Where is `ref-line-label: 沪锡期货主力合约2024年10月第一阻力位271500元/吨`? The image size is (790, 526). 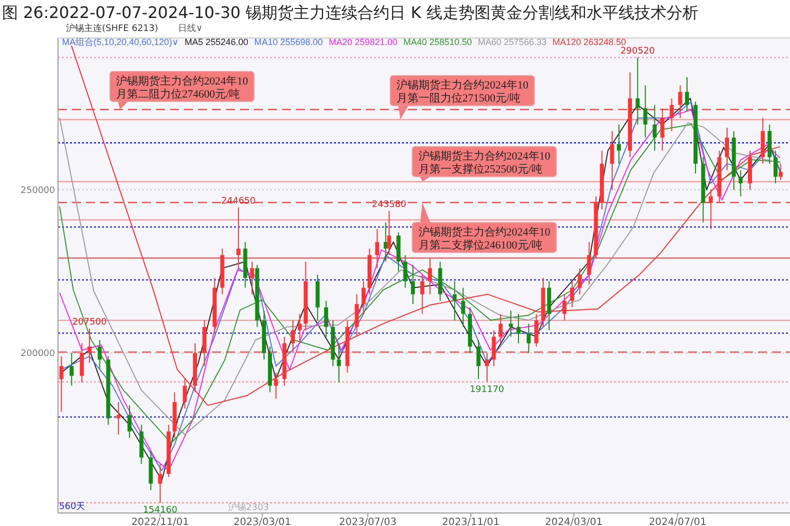 ref-line-label: 沪锡期货主力合约2024年10月第一阻力位271500元/吨 is located at coordinates (462, 91).